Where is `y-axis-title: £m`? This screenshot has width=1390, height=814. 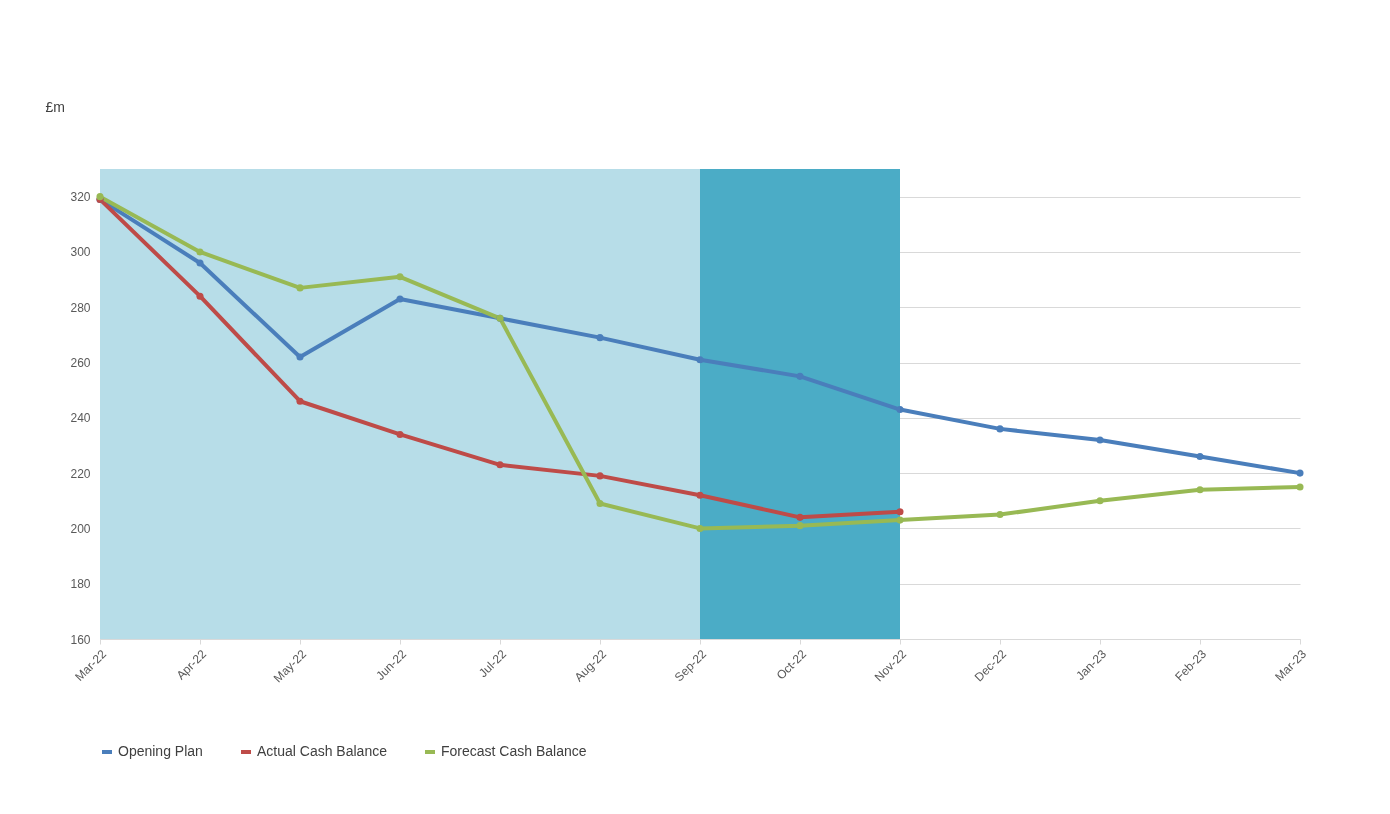
y-axis-title: £m is located at coordinates (55, 106).